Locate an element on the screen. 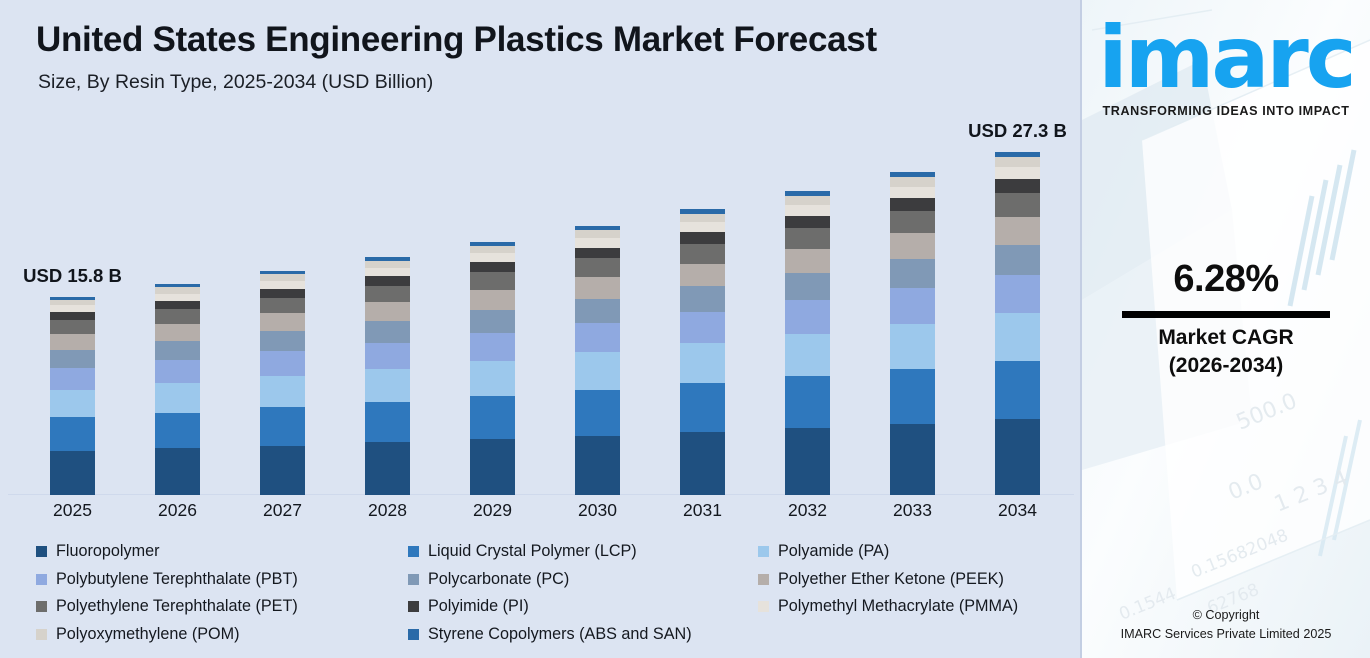  legend-item: Polybutylene Terephthalate (PBT) is located at coordinates (222, 579).